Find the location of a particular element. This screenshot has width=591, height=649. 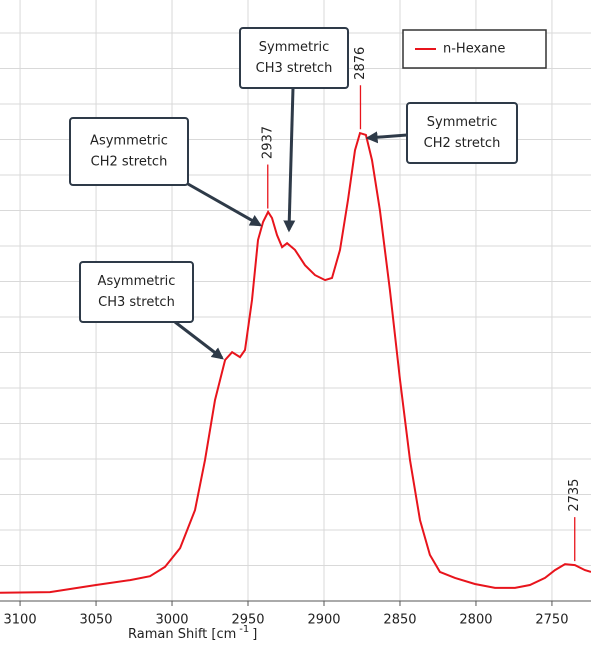

x-tick-label: 2850 is located at coordinates (399, 620).